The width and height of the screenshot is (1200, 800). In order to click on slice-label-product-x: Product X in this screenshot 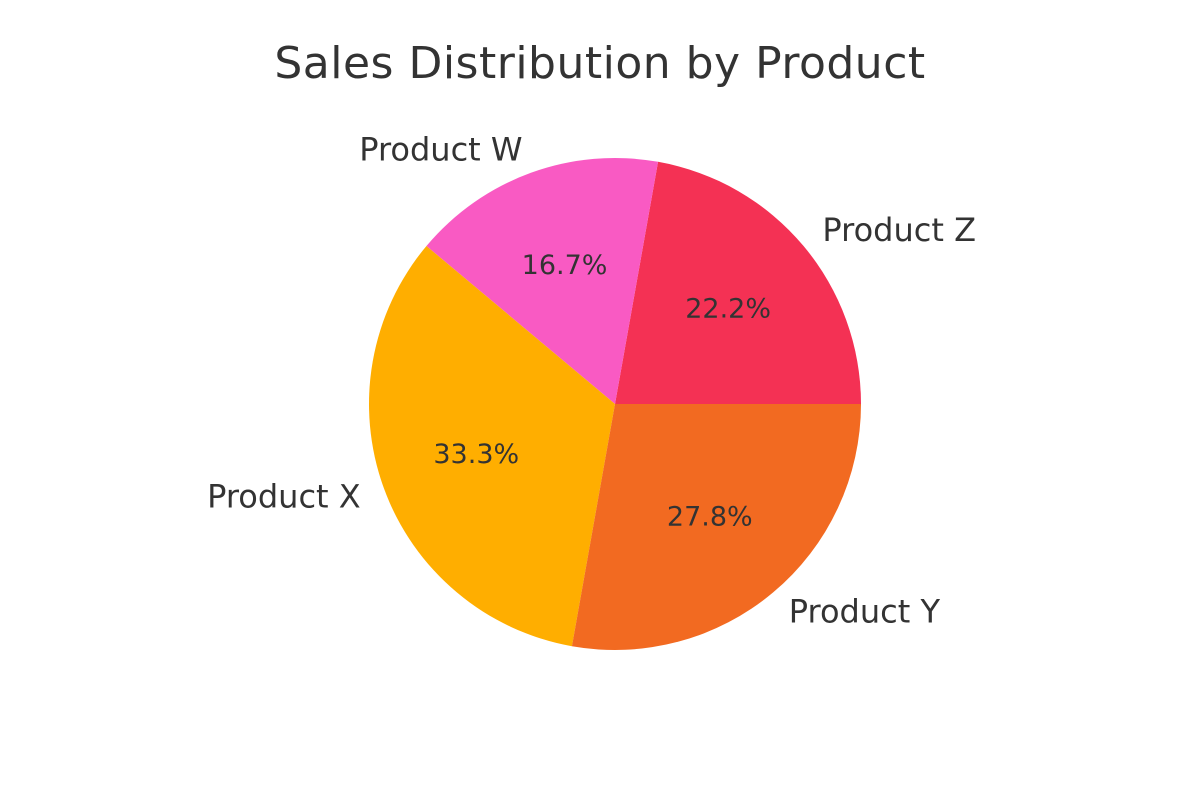, I will do `click(284, 496)`.